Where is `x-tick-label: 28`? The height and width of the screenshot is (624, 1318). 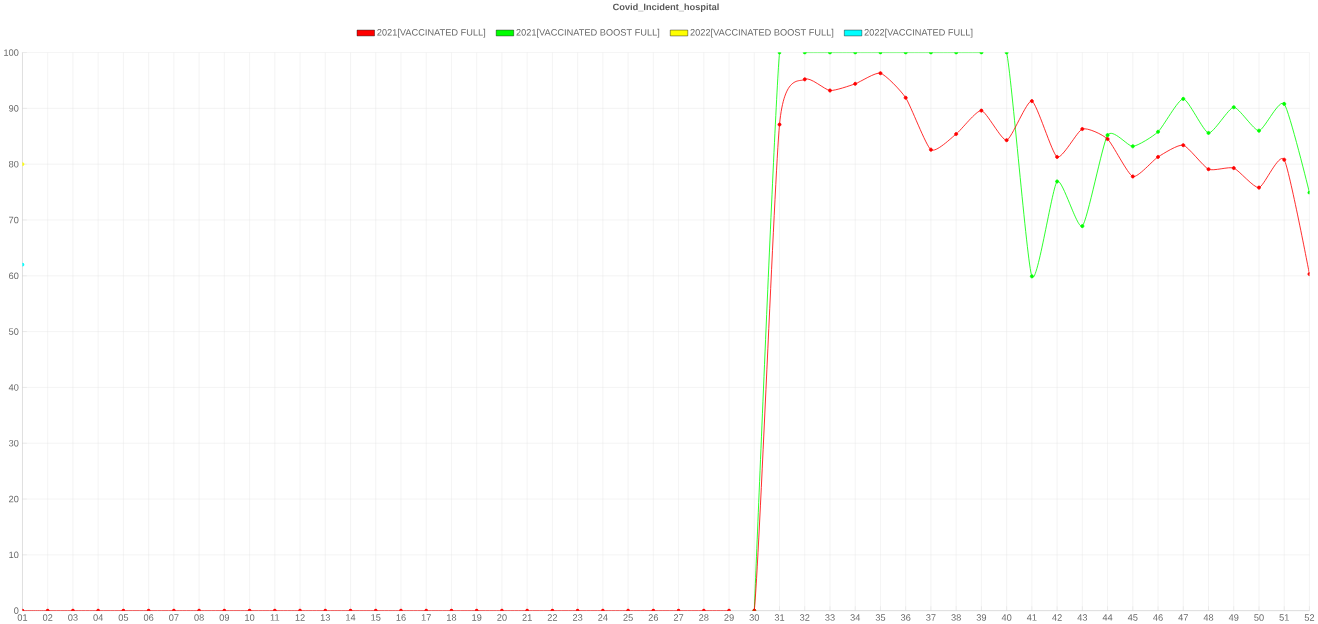 x-tick-label: 28 is located at coordinates (704, 617).